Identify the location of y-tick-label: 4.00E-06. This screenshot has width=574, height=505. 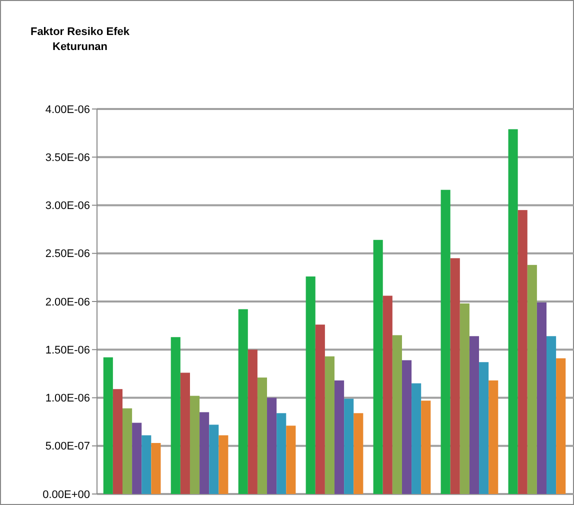
(67, 110).